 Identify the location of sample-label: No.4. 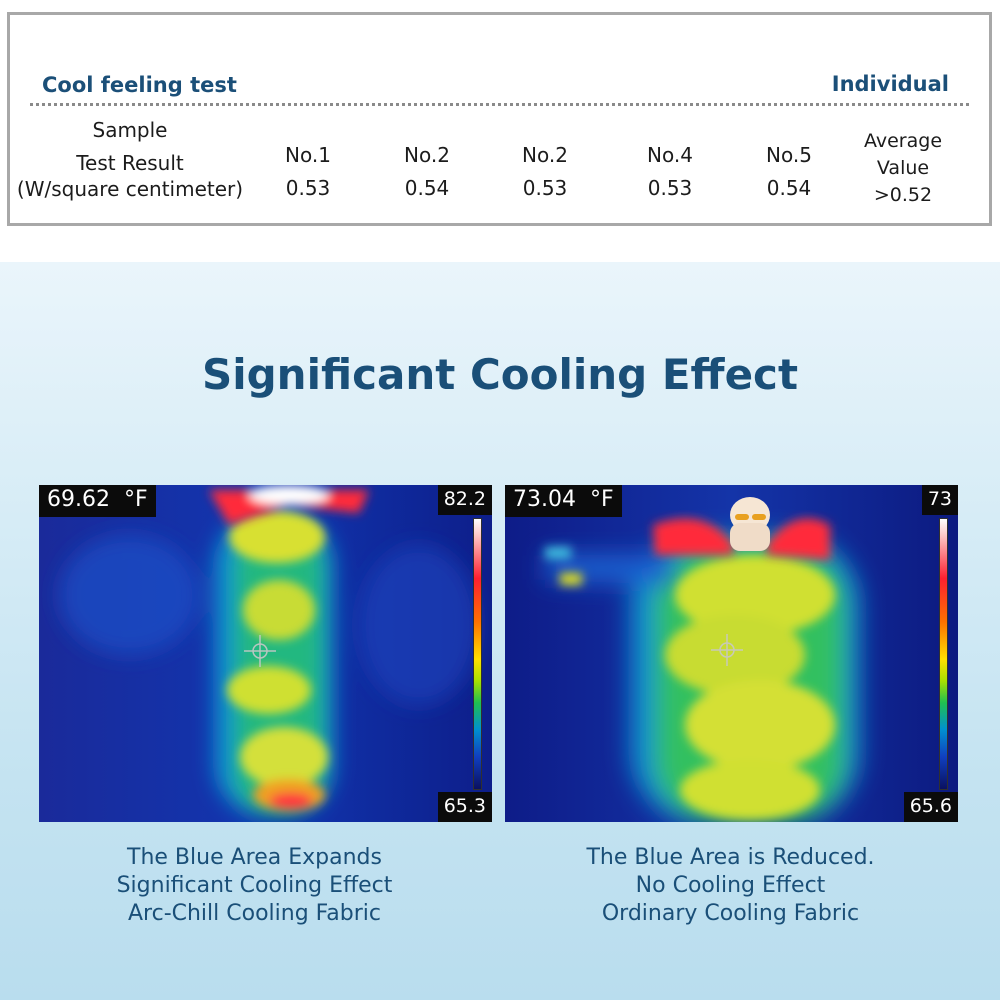
(670, 155).